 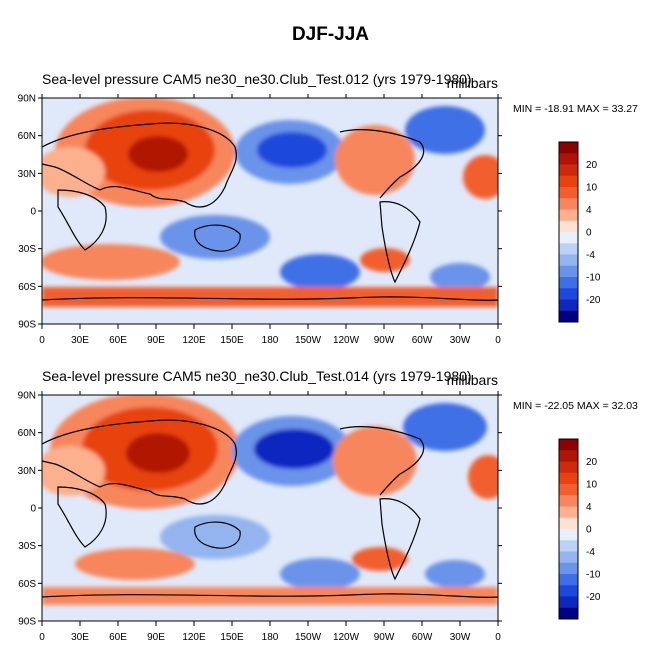 What do you see at coordinates (27, 325) in the screenshot?
I see `lat-tick-label: 90S` at bounding box center [27, 325].